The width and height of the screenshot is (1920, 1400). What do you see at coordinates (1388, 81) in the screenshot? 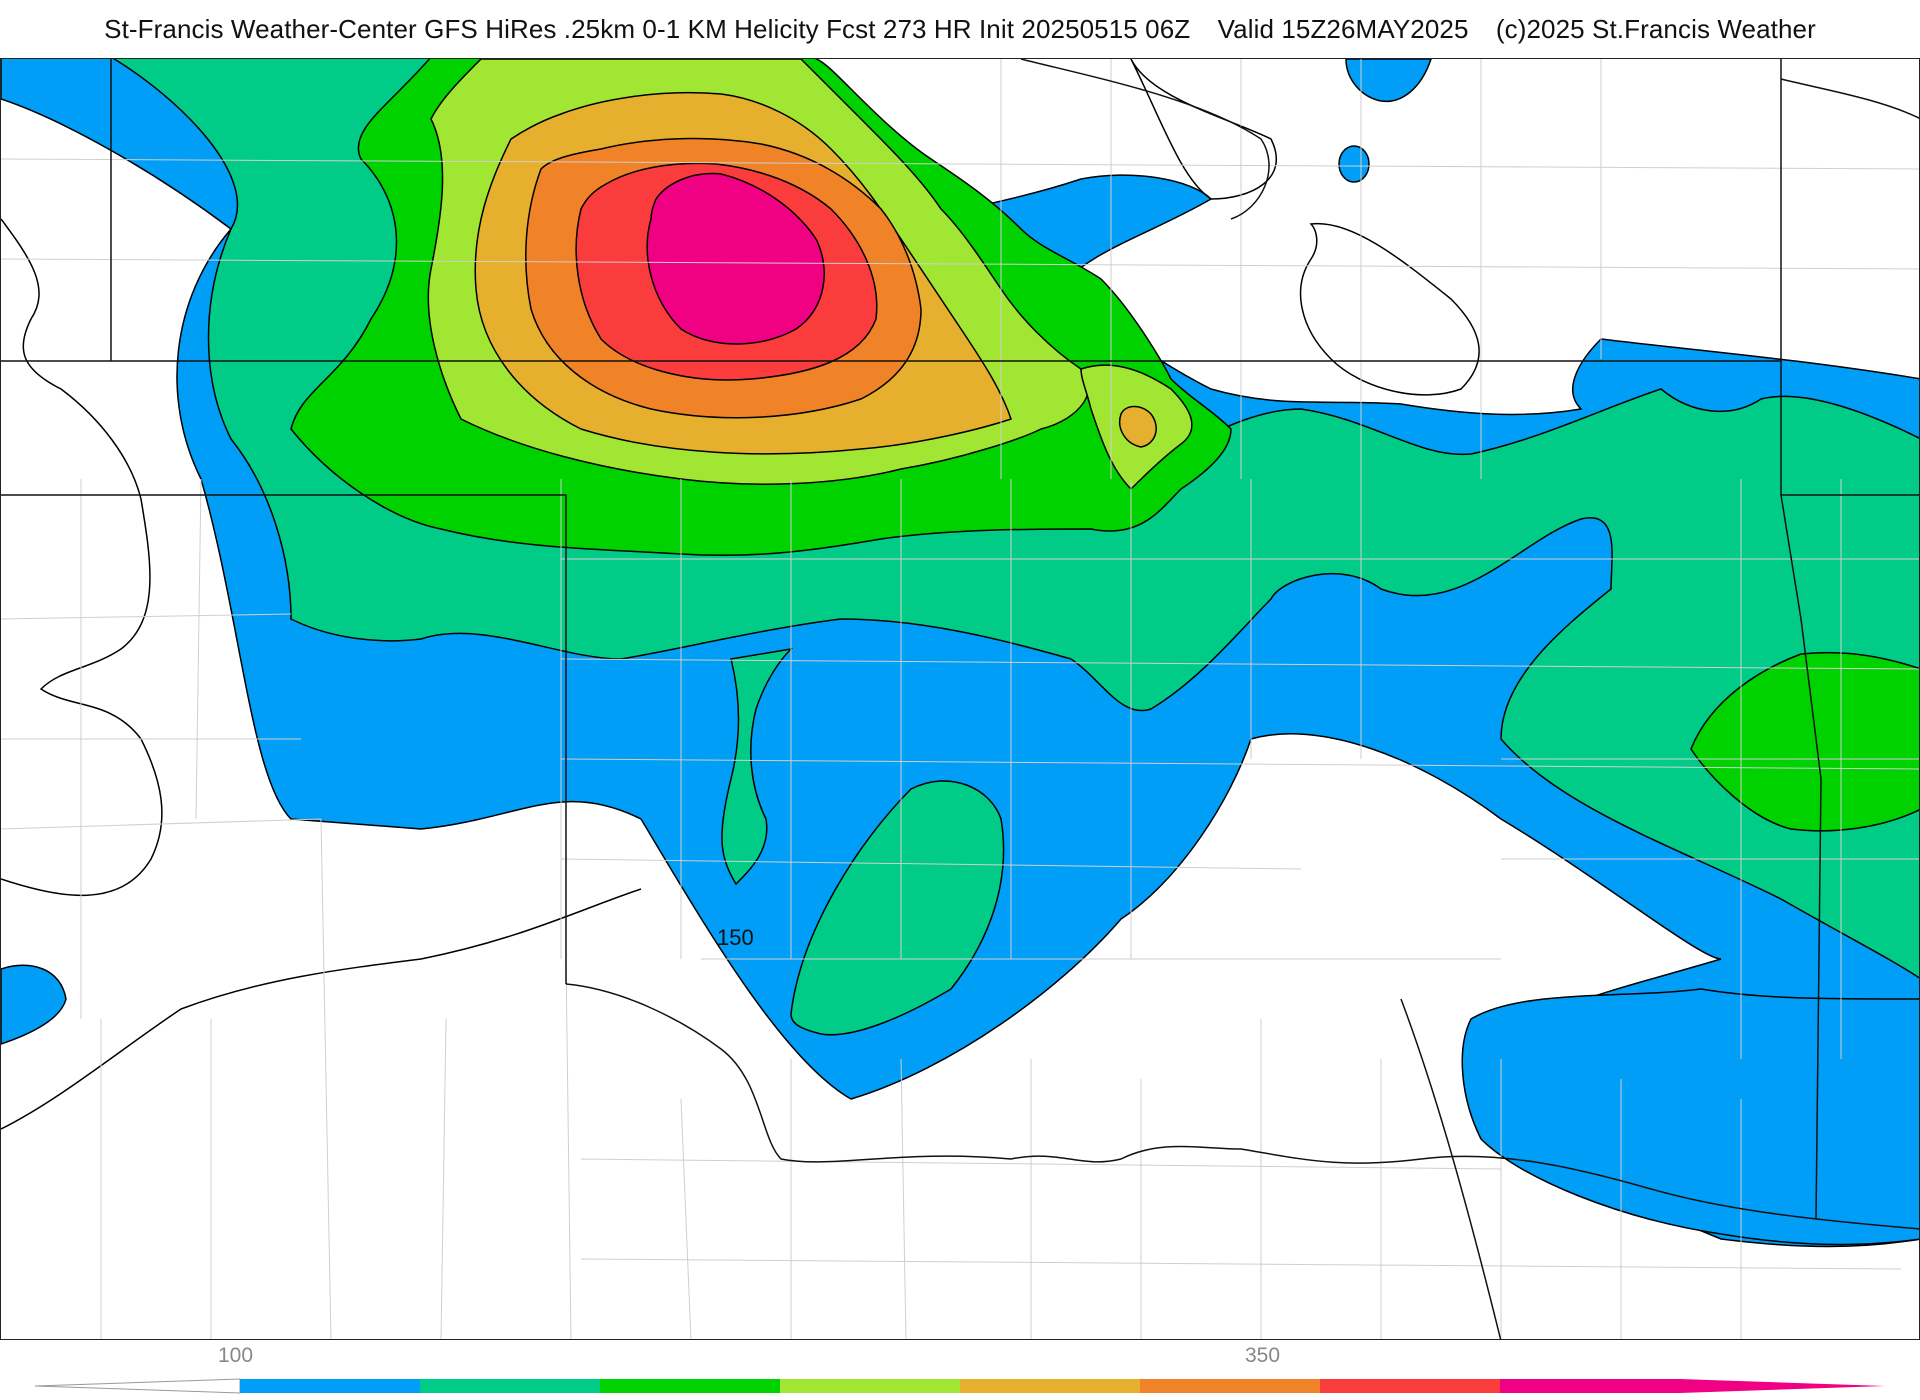
I see `field-level-1-north` at bounding box center [1388, 81].